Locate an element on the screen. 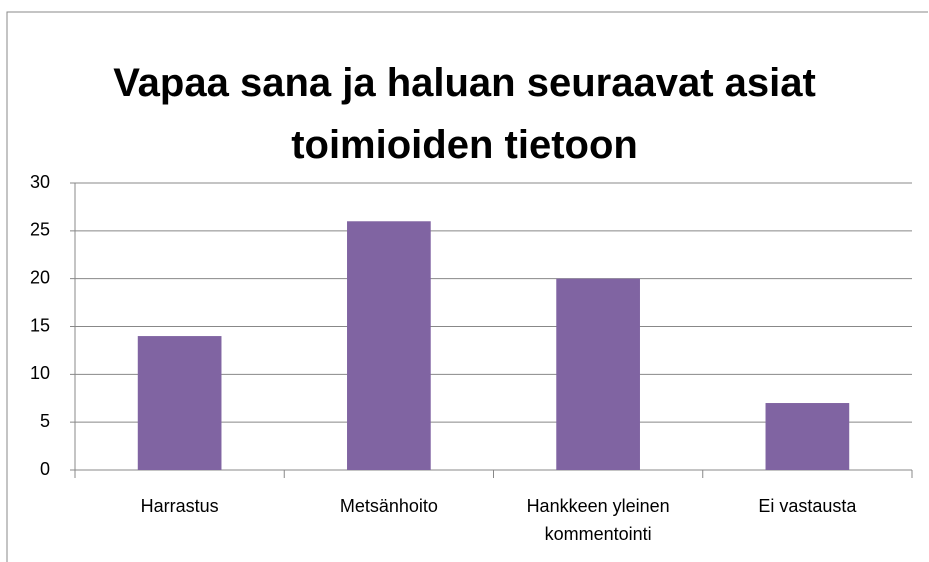 Image resolution: width=929 pixels, height=562 pixels. x-tick-label: Harrastus is located at coordinates (179, 506).